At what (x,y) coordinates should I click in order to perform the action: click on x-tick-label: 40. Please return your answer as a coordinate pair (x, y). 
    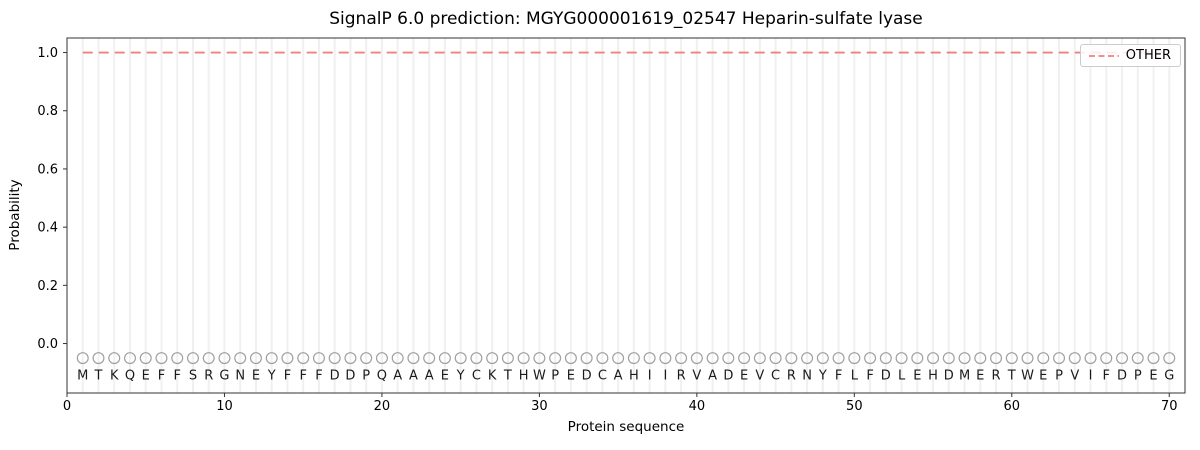
    Looking at the image, I should click on (697, 406).